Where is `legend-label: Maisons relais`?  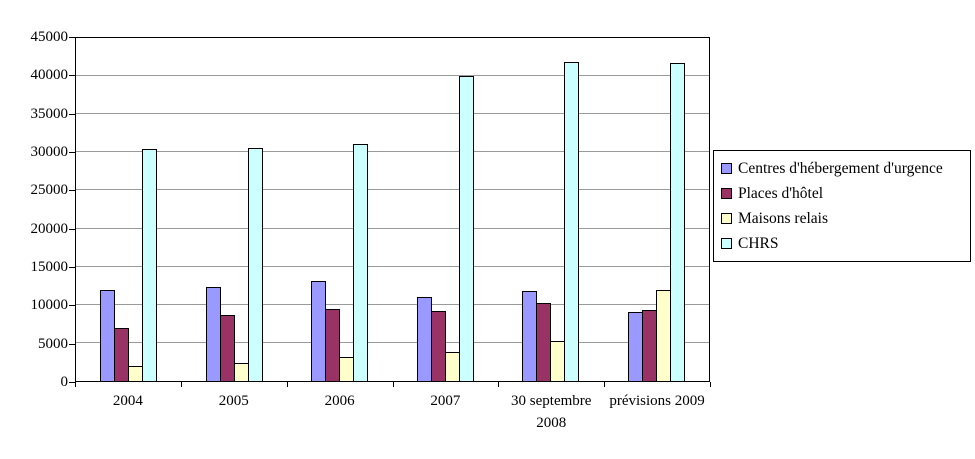 legend-label: Maisons relais is located at coordinates (783, 218).